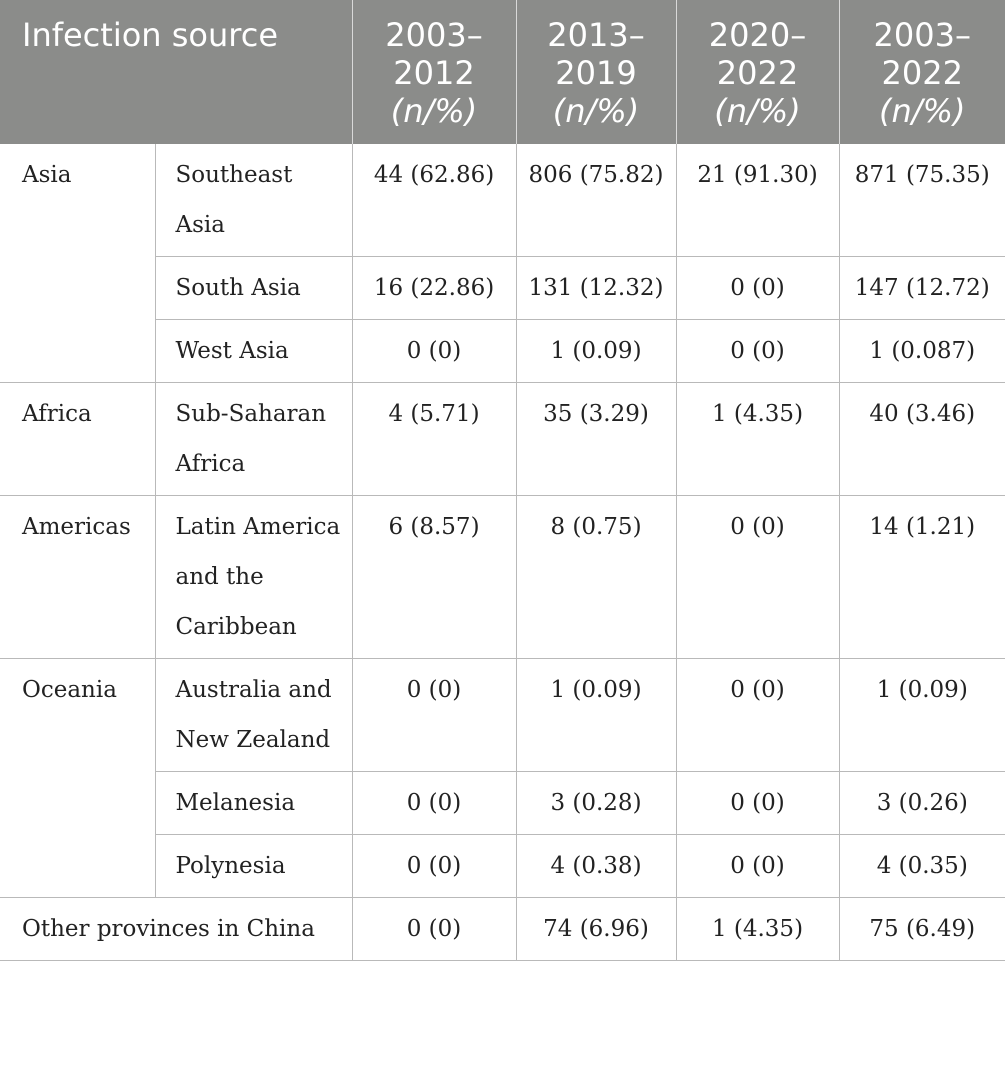 This screenshot has width=1005, height=1074. I want to click on subregion-melanesia: Melanesia, so click(253, 803).